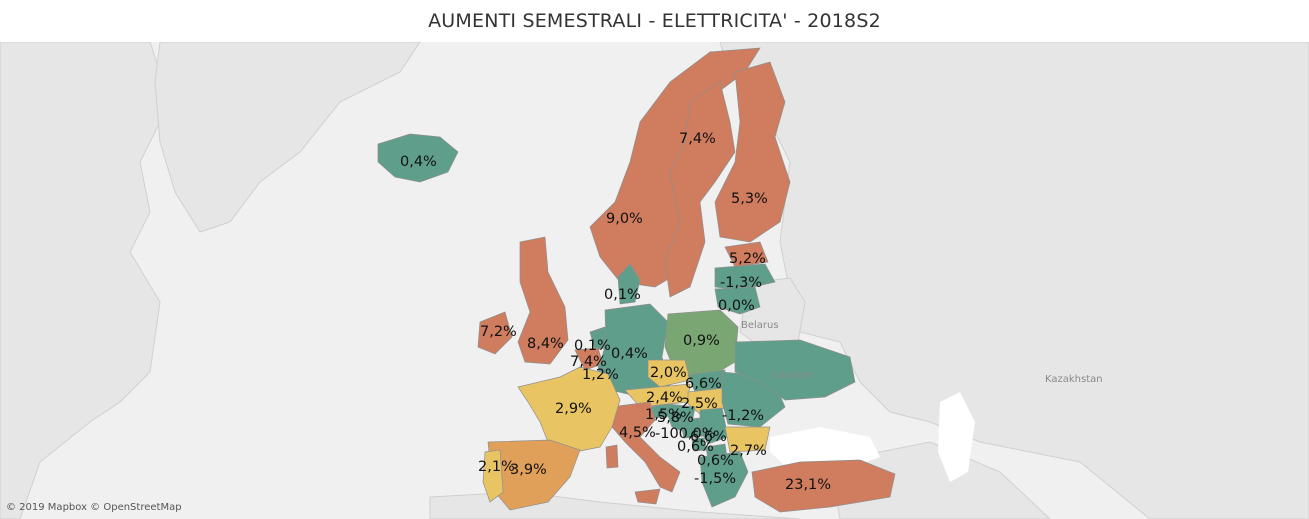 The width and height of the screenshot is (1309, 519). Describe the element at coordinates (752, 152) in the screenshot. I see `country-finland` at that location.